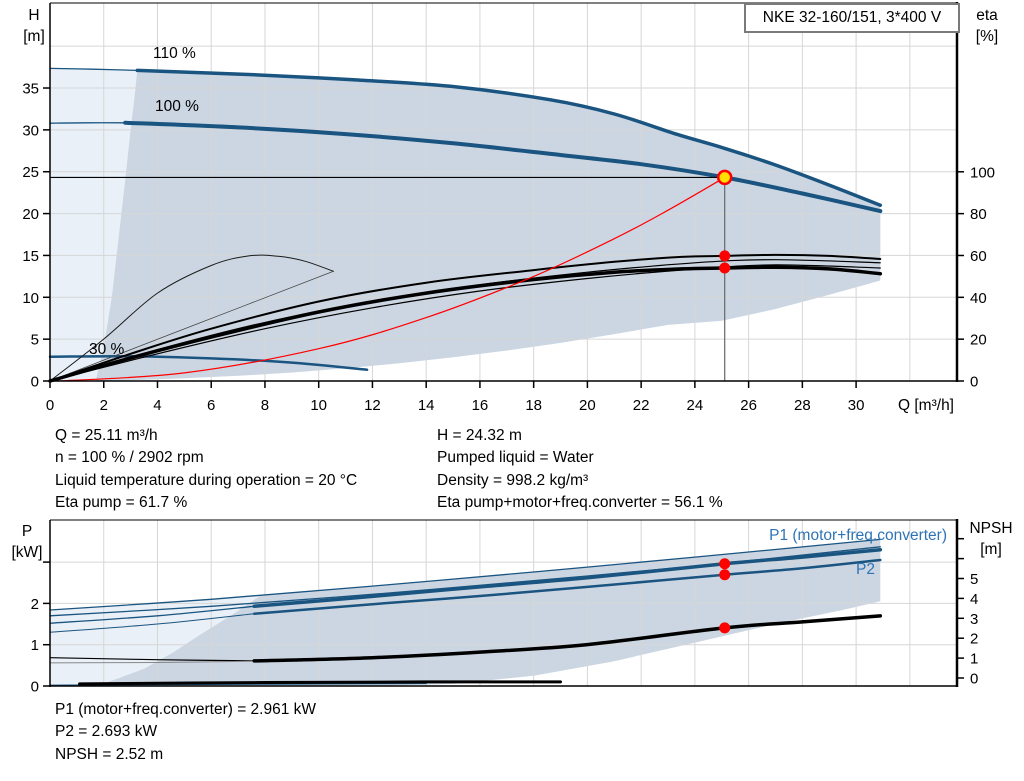 This screenshot has width=1024, height=781. What do you see at coordinates (30, 89) in the screenshot?
I see `left-tick-label: 35` at bounding box center [30, 89].